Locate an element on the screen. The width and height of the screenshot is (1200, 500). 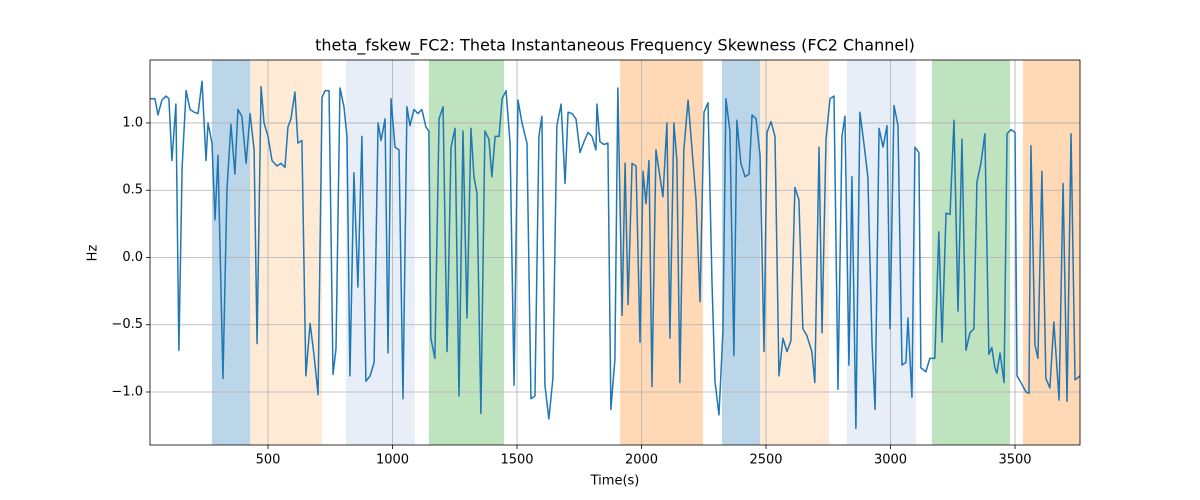
x-tick-label: 2000 is located at coordinates (641, 460).